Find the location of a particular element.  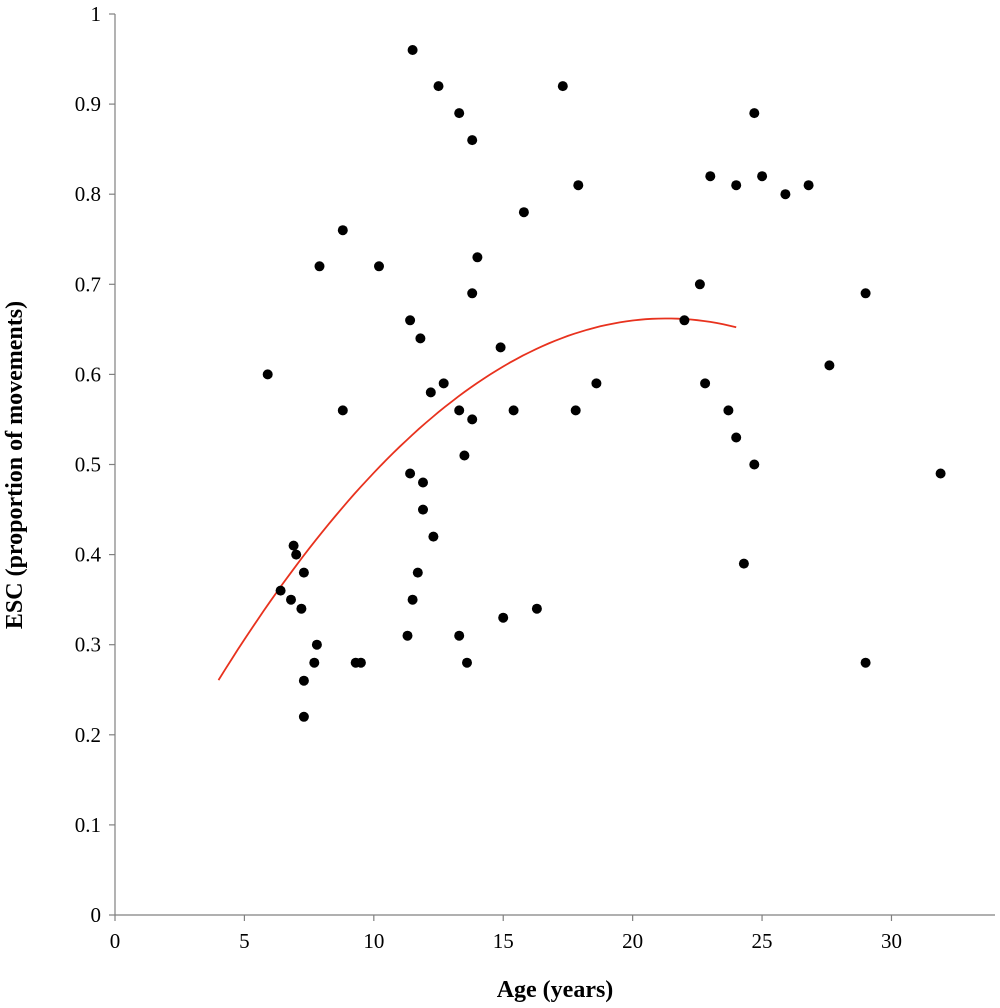

x-tick-label: 10 is located at coordinates (373, 941).